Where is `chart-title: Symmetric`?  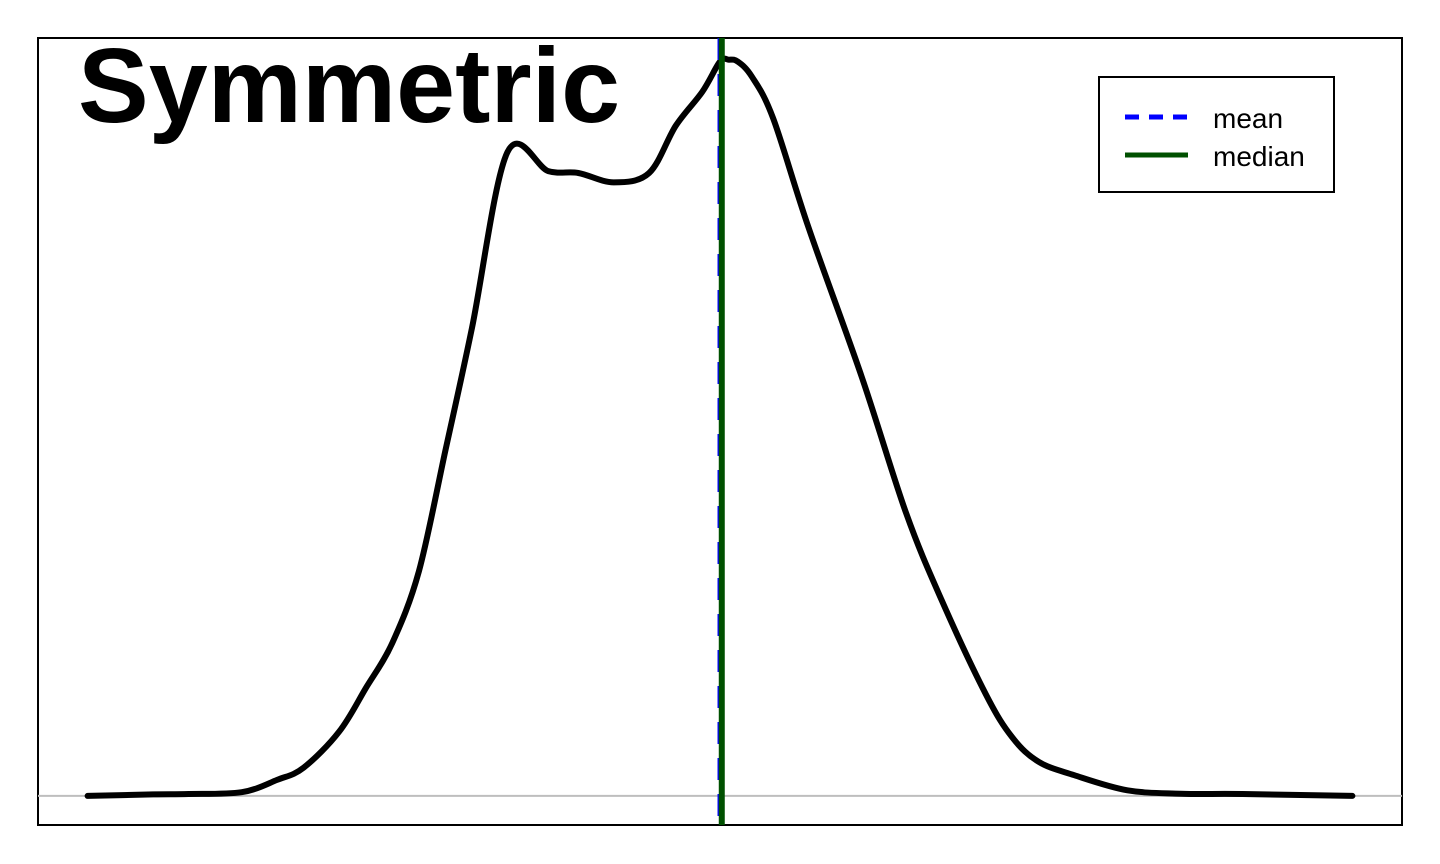 chart-title: Symmetric is located at coordinates (349, 86).